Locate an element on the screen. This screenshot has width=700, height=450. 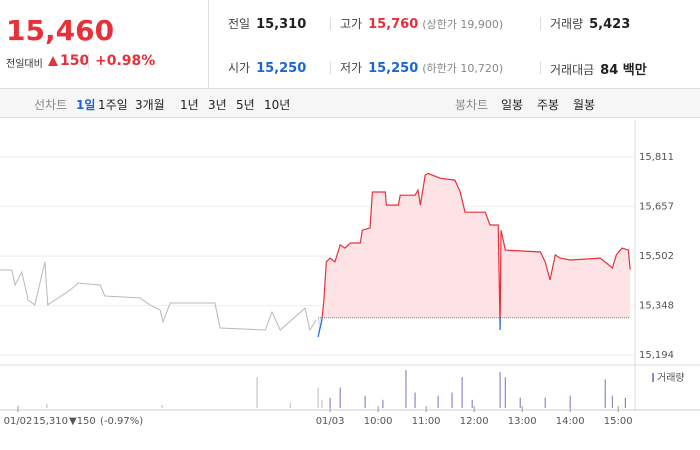
y-tick-label: 15,194 is located at coordinates (656, 355).